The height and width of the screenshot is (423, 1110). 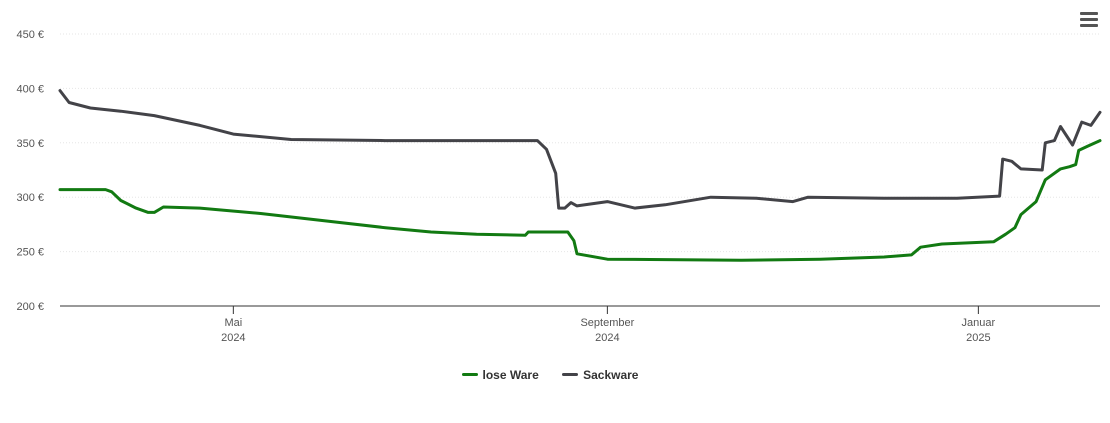 I want to click on y-tick-label: 300 €, so click(x=30, y=198).